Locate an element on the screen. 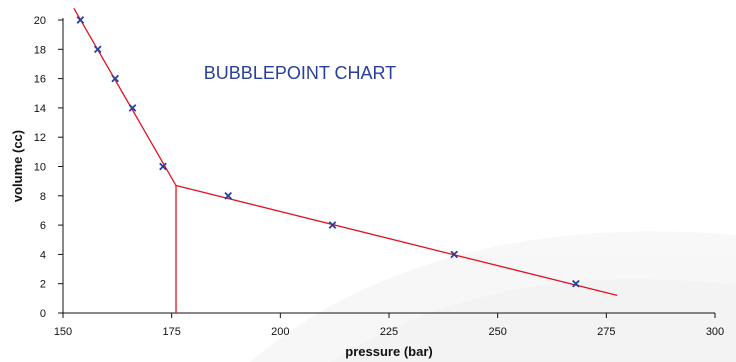 This screenshot has height=362, width=736. y-tick-label: 8 is located at coordinates (43, 197).